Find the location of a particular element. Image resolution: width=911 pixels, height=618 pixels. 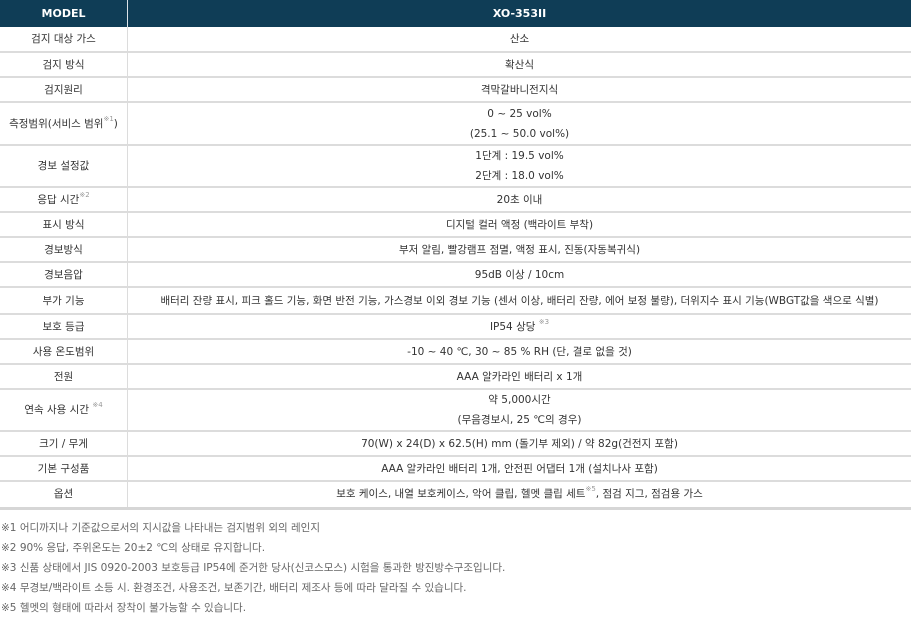

value-text: 디지털 컬러 액정 (백라이트 부착) is located at coordinates (519, 225).